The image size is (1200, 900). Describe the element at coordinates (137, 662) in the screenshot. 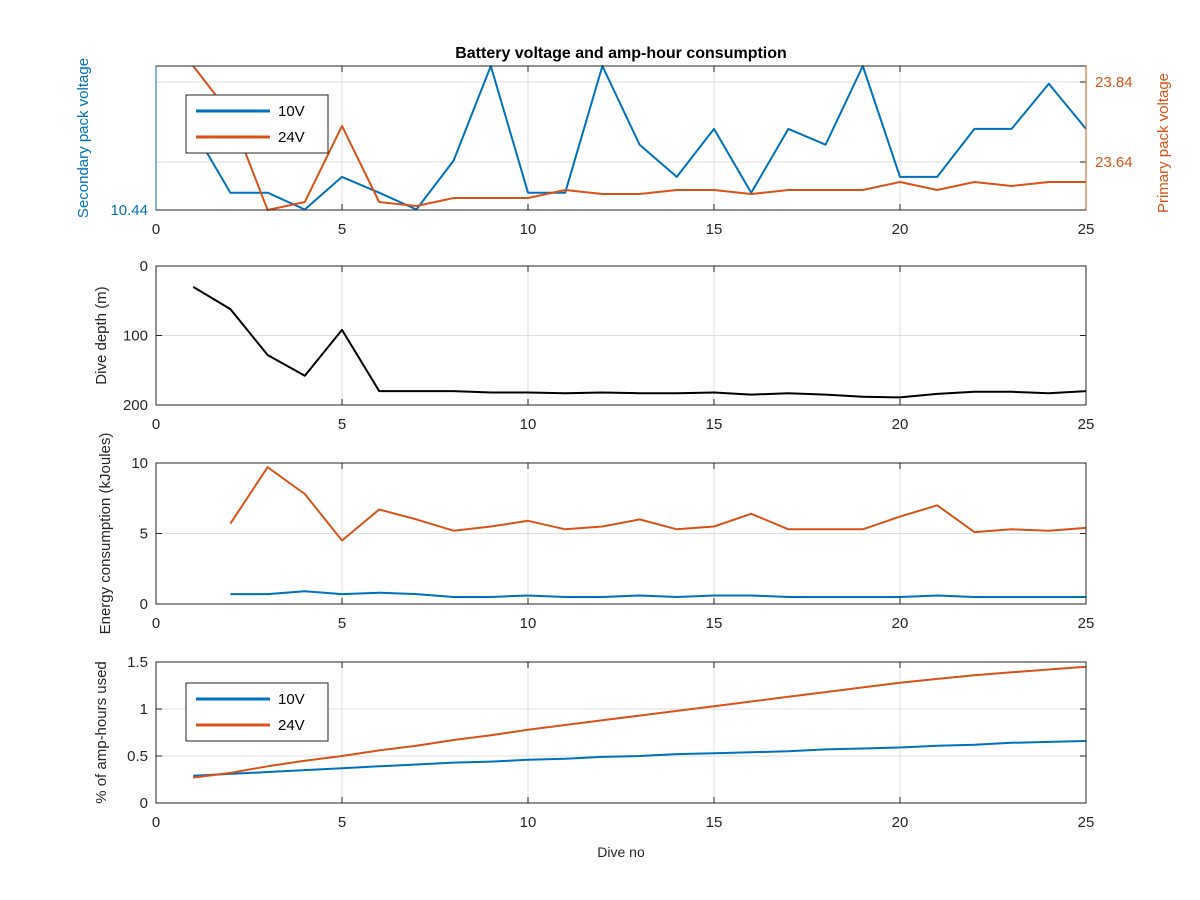

I see `y-tick-label: 1.5` at that location.